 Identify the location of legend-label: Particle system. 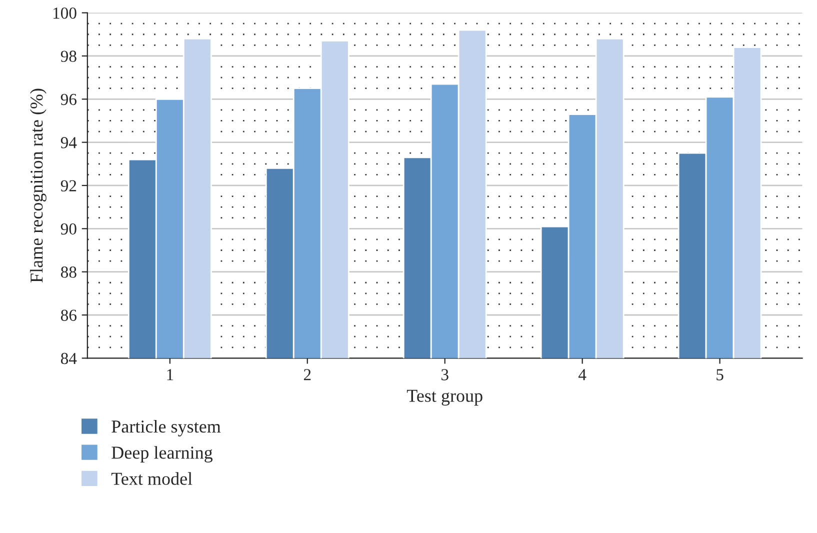
(166, 428).